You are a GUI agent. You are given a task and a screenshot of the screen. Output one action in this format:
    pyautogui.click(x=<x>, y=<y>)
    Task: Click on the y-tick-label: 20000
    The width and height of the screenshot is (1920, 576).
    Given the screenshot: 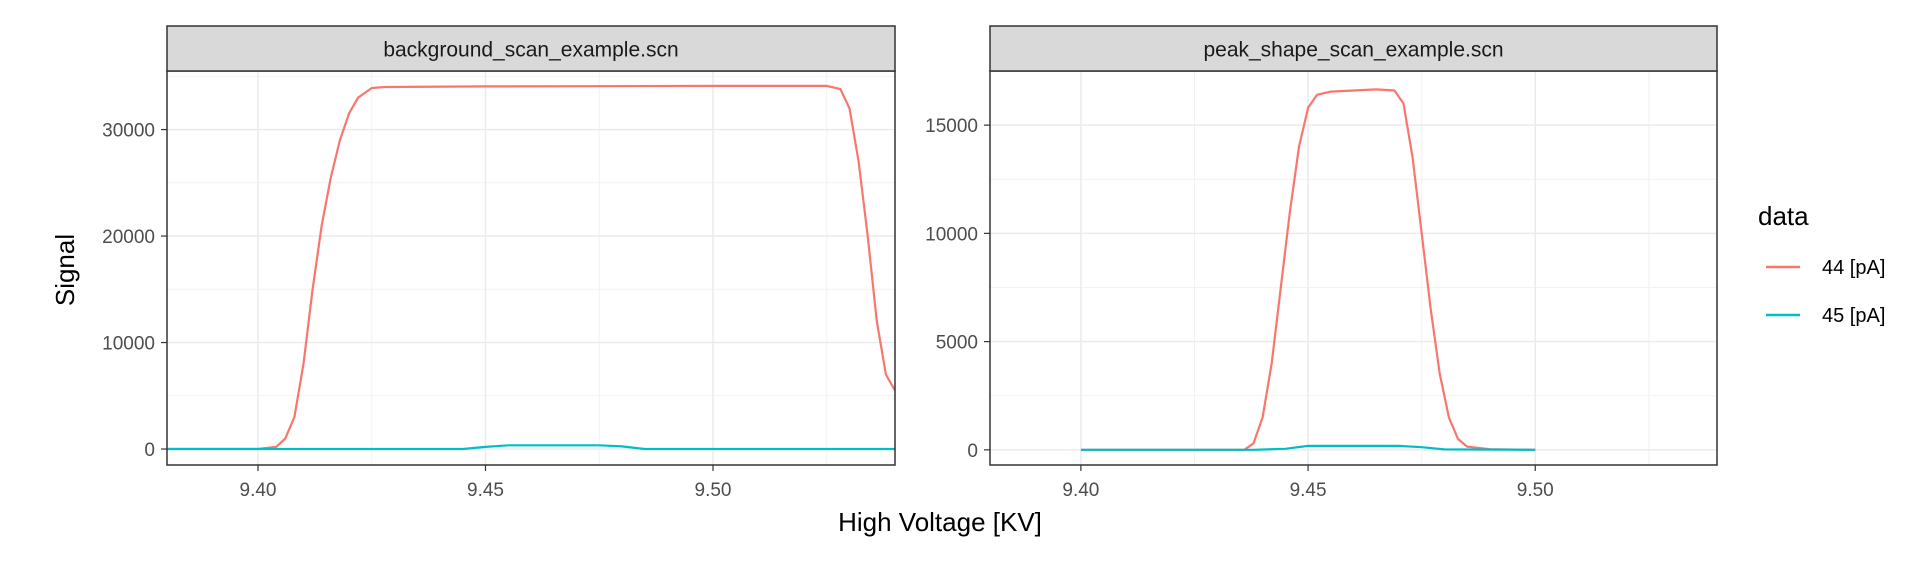 What is the action you would take?
    pyautogui.click(x=128, y=237)
    